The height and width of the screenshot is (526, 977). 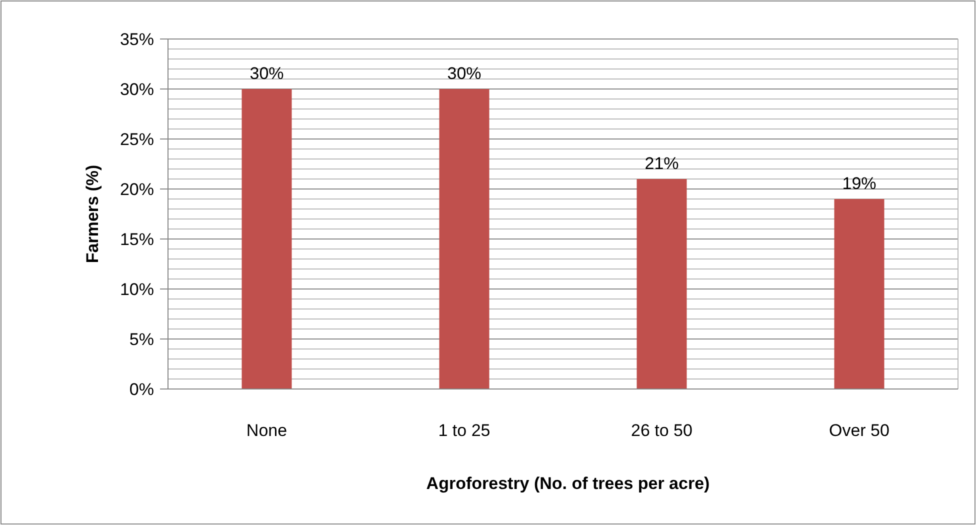 What do you see at coordinates (137, 139) in the screenshot?
I see `y-tick-label: 25%` at bounding box center [137, 139].